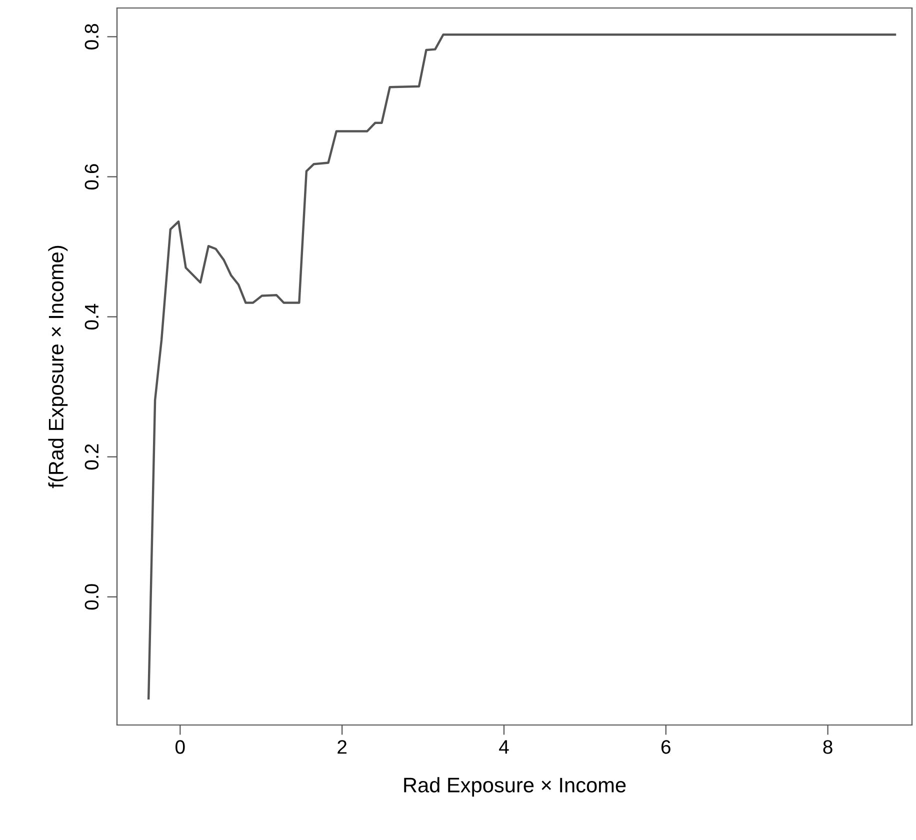  I want to click on y-axis-title: f(Rad Exposure × Income), so click(58, 367).